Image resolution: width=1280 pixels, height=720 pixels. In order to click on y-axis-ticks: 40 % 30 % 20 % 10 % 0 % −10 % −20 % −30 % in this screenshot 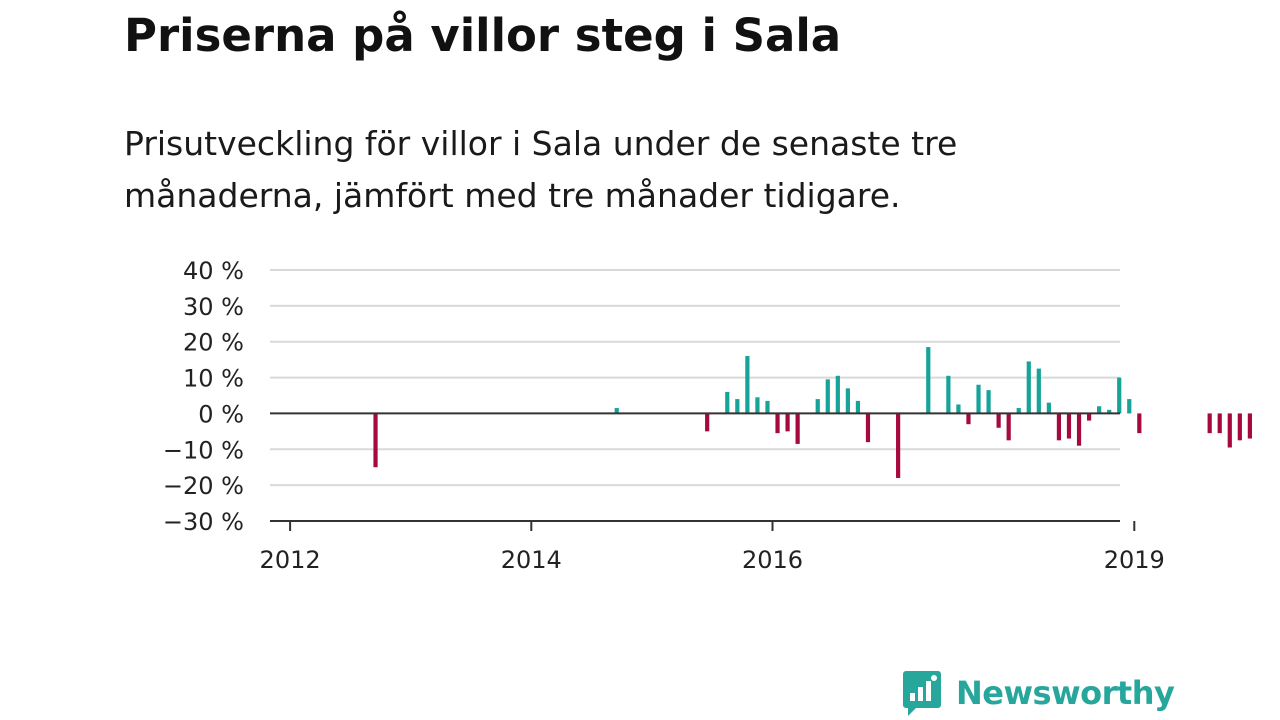, I will do `click(203, 396)`.